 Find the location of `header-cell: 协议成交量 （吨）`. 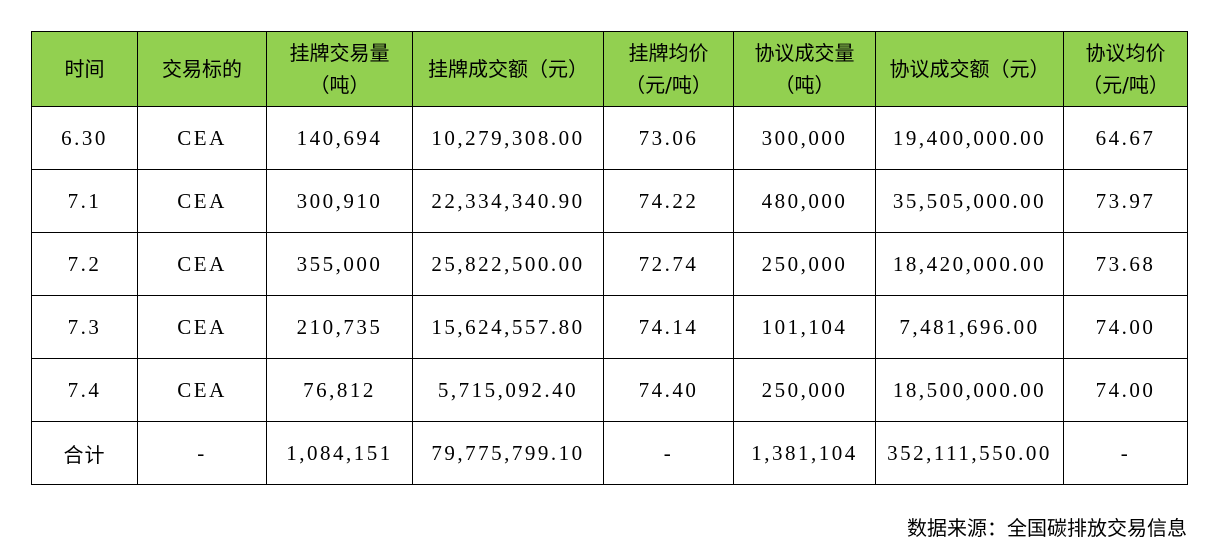

header-cell: 协议成交量 （吨） is located at coordinates (804, 69).